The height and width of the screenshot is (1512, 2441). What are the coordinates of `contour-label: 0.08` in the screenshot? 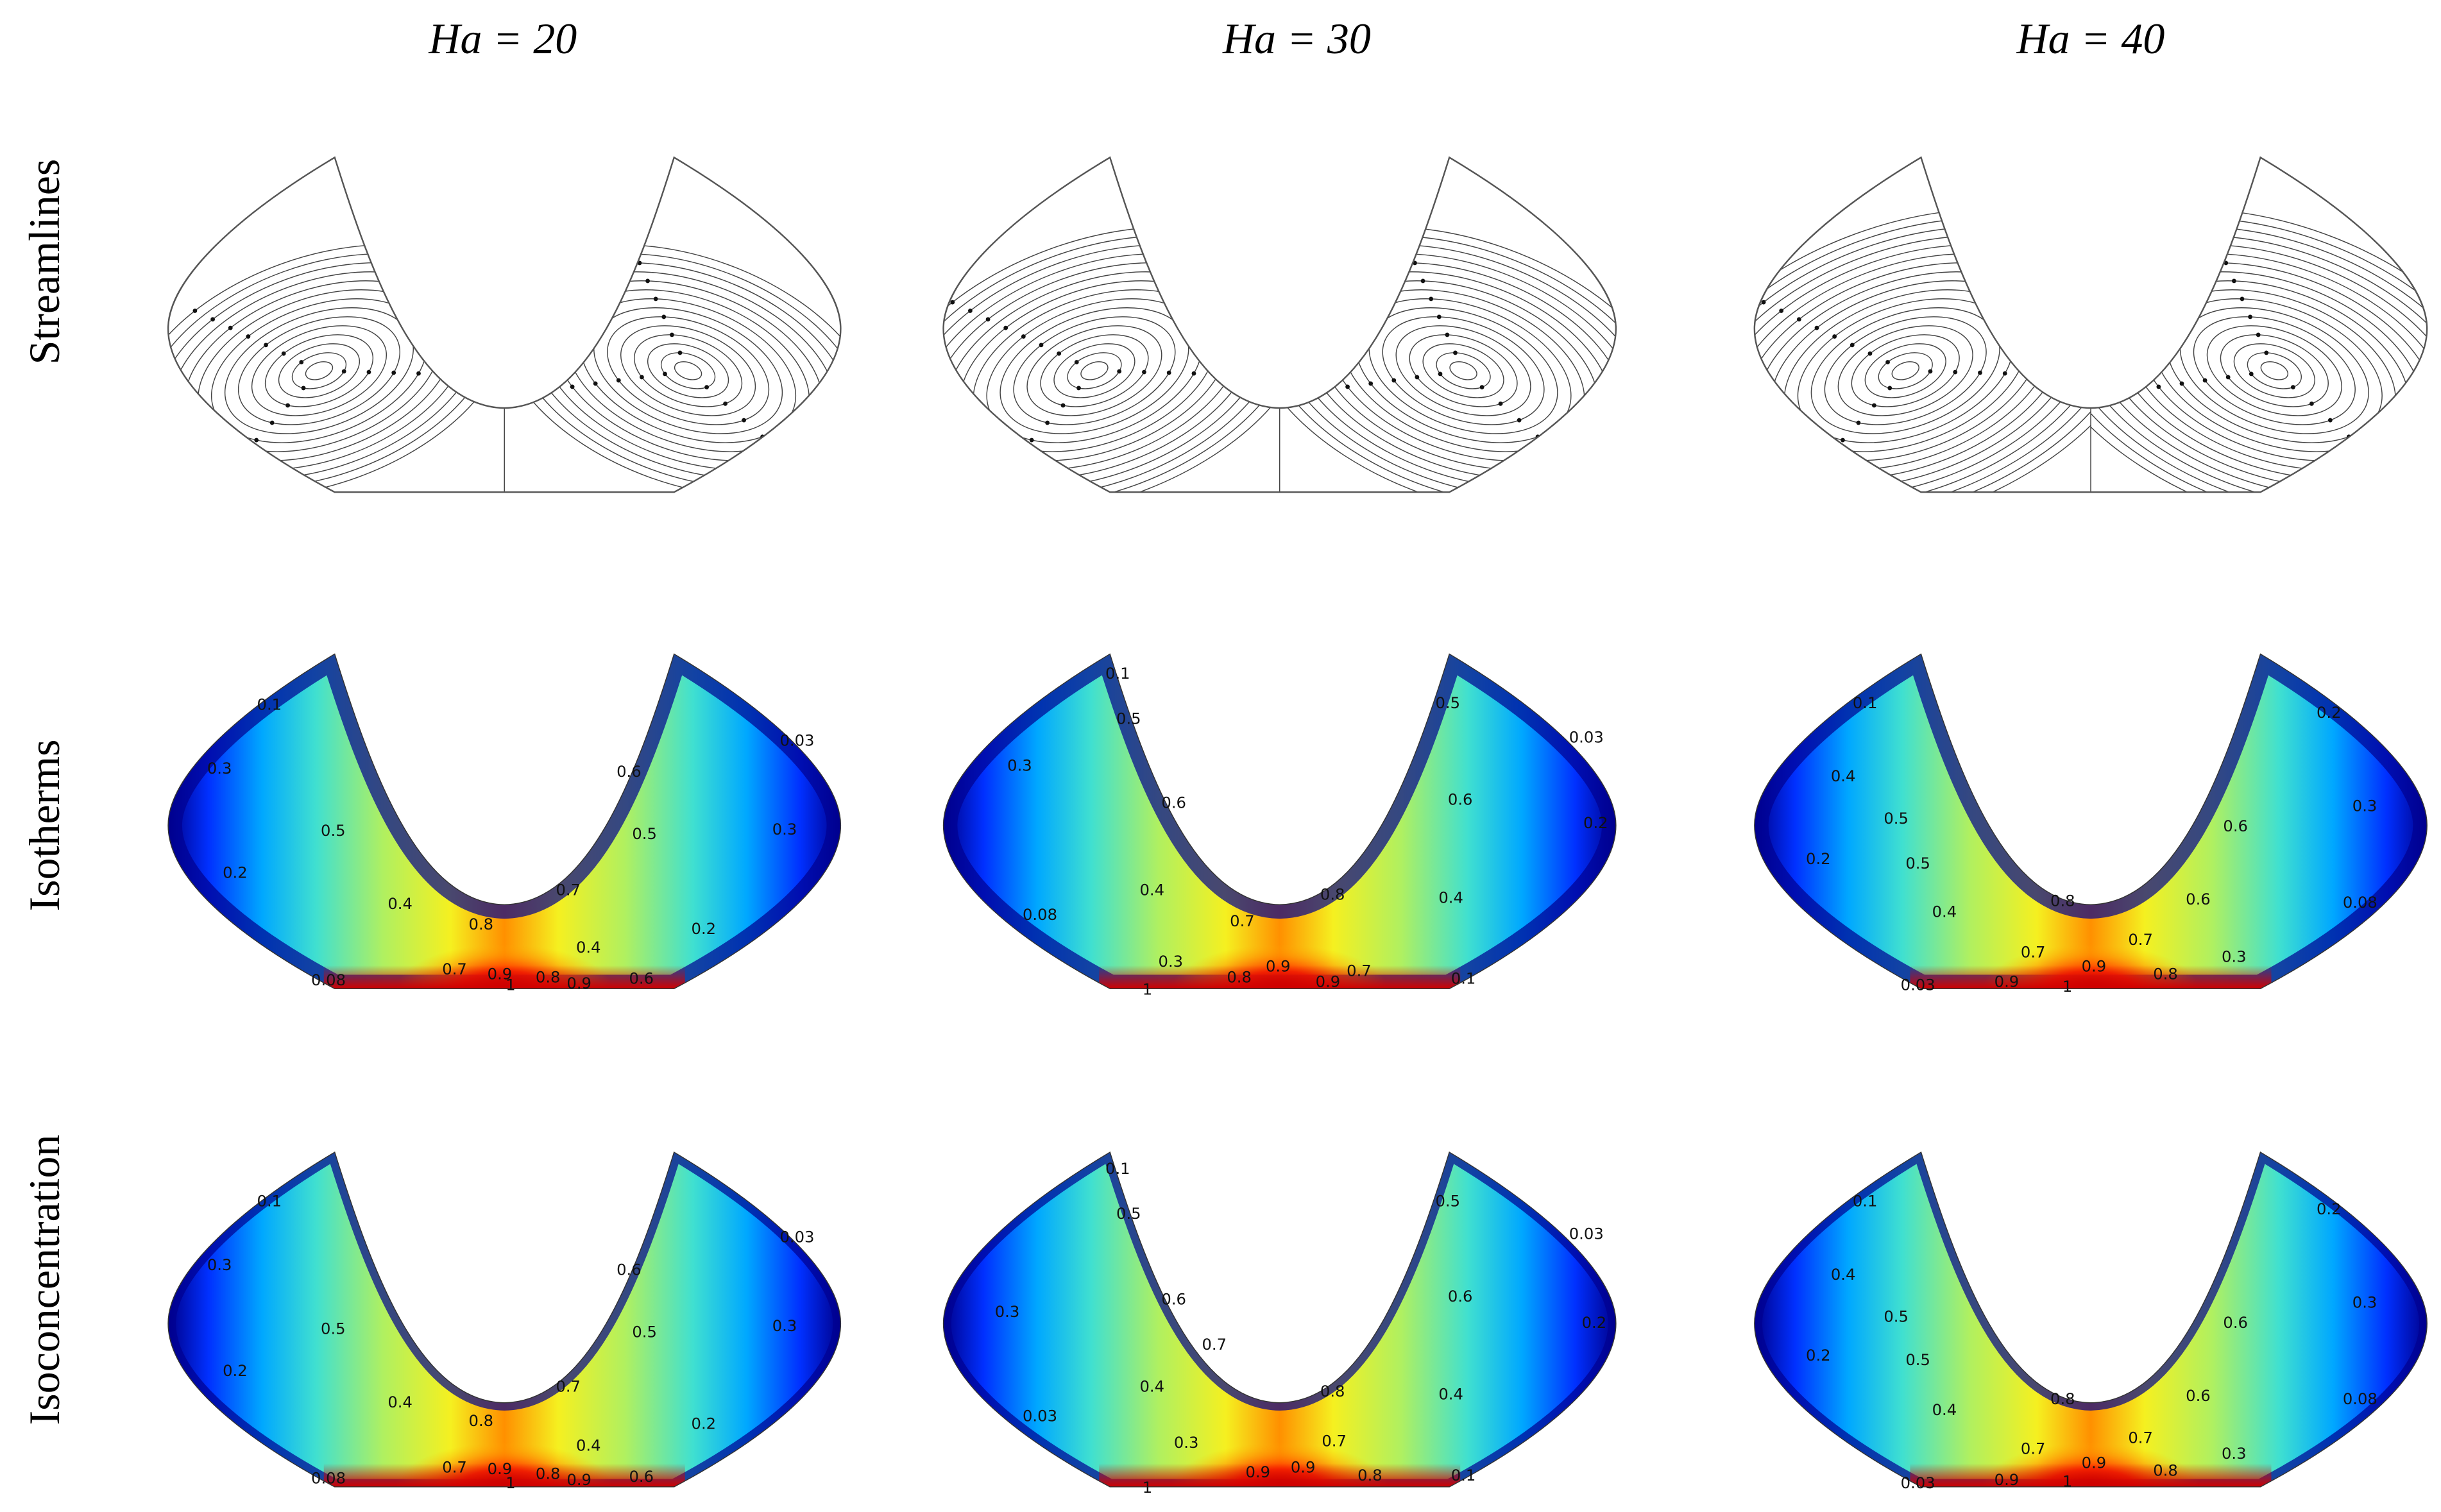 It's located at (329, 980).